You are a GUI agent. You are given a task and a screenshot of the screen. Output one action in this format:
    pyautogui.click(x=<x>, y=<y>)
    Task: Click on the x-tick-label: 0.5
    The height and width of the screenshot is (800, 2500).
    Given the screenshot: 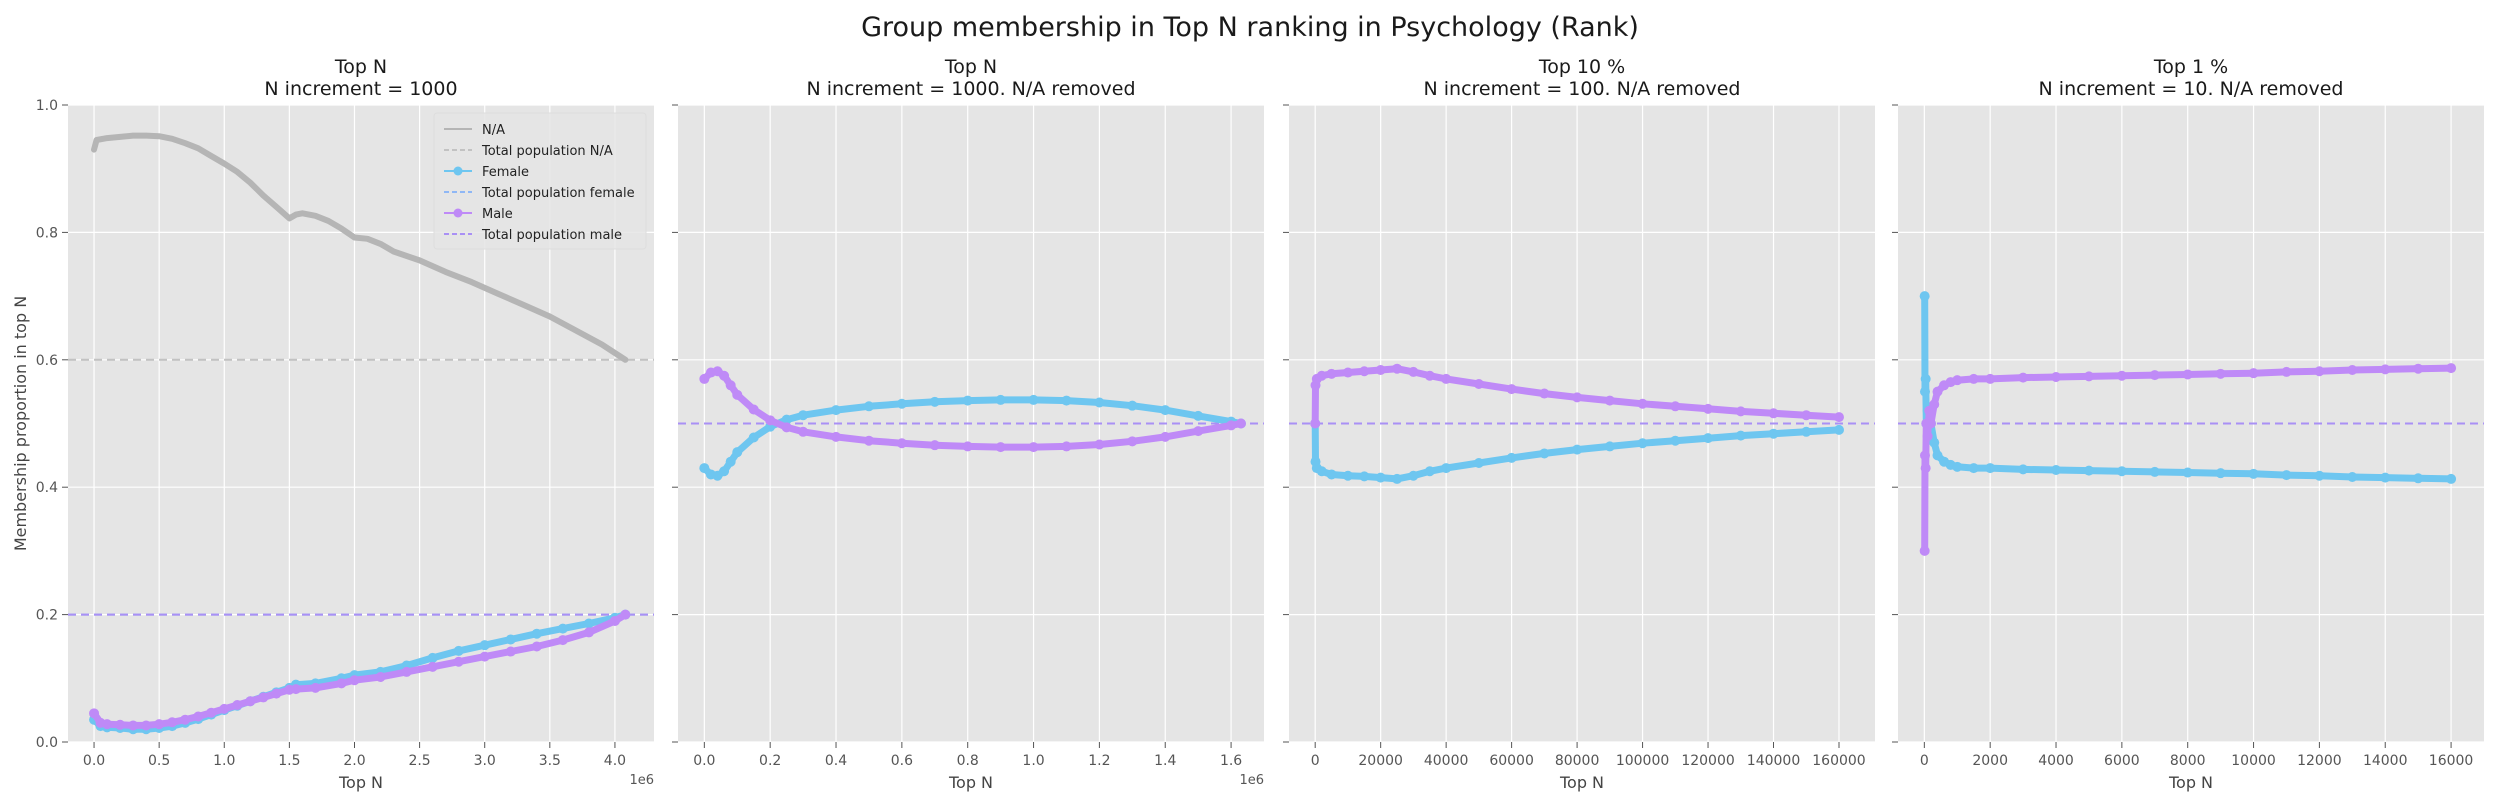 What is the action you would take?
    pyautogui.click(x=159, y=761)
    